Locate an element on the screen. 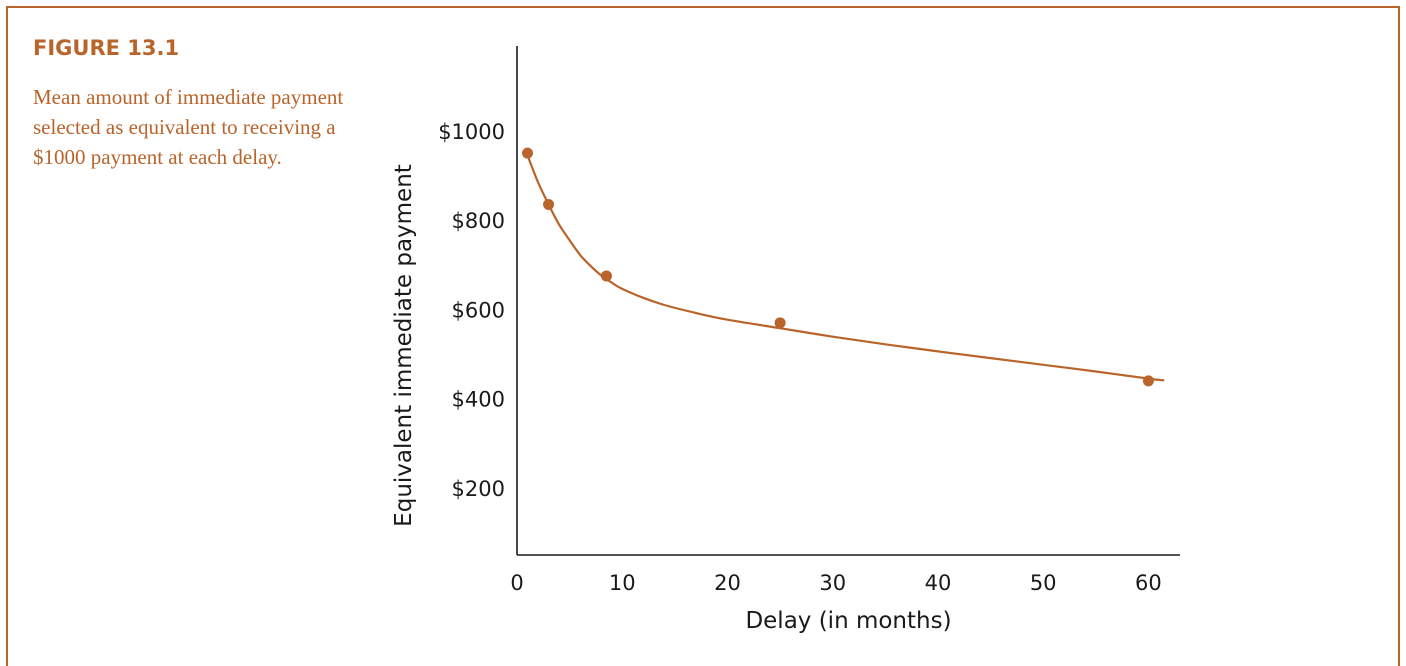 The width and height of the screenshot is (1406, 666). y-tick-label: $1000 is located at coordinates (471, 132).